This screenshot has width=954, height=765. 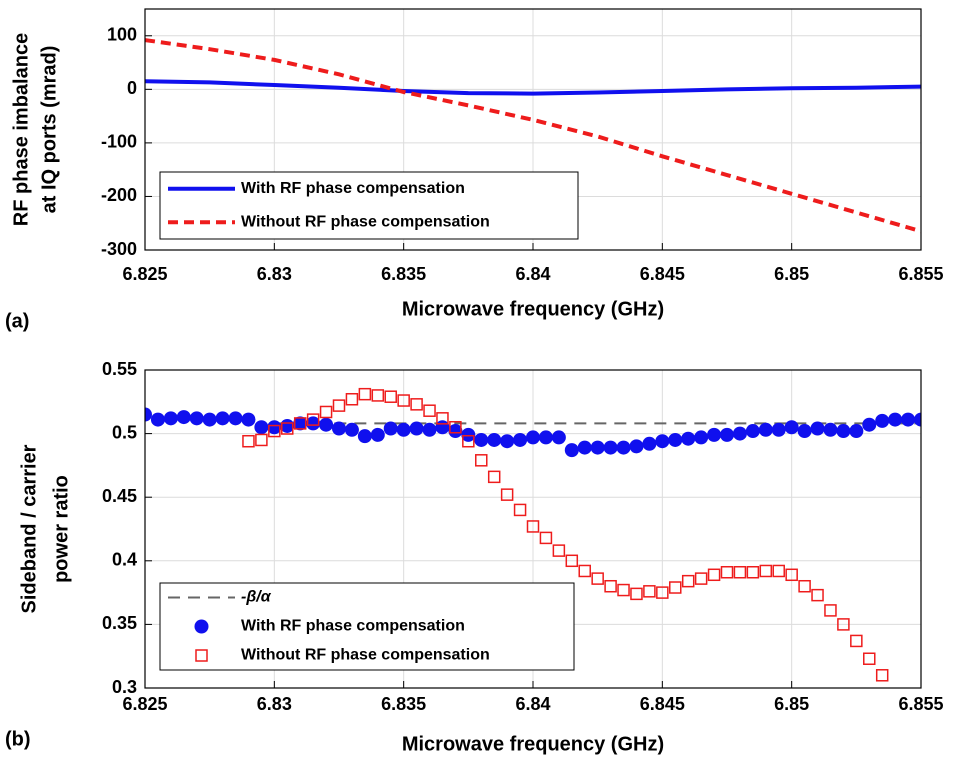 I want to click on y-axis-label: Sideband / carrier, so click(x=29, y=528).